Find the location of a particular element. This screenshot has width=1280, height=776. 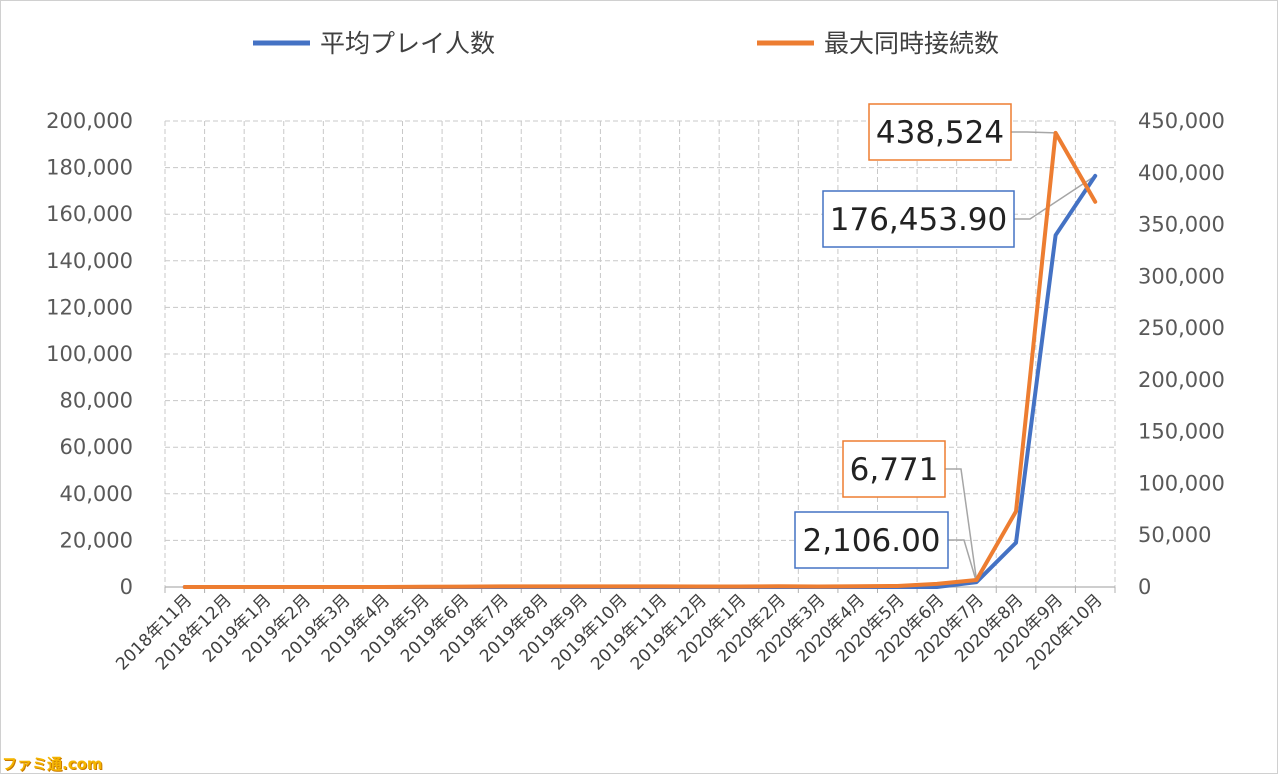

watermark-logo: ファミ通.com is located at coordinates (52, 764).